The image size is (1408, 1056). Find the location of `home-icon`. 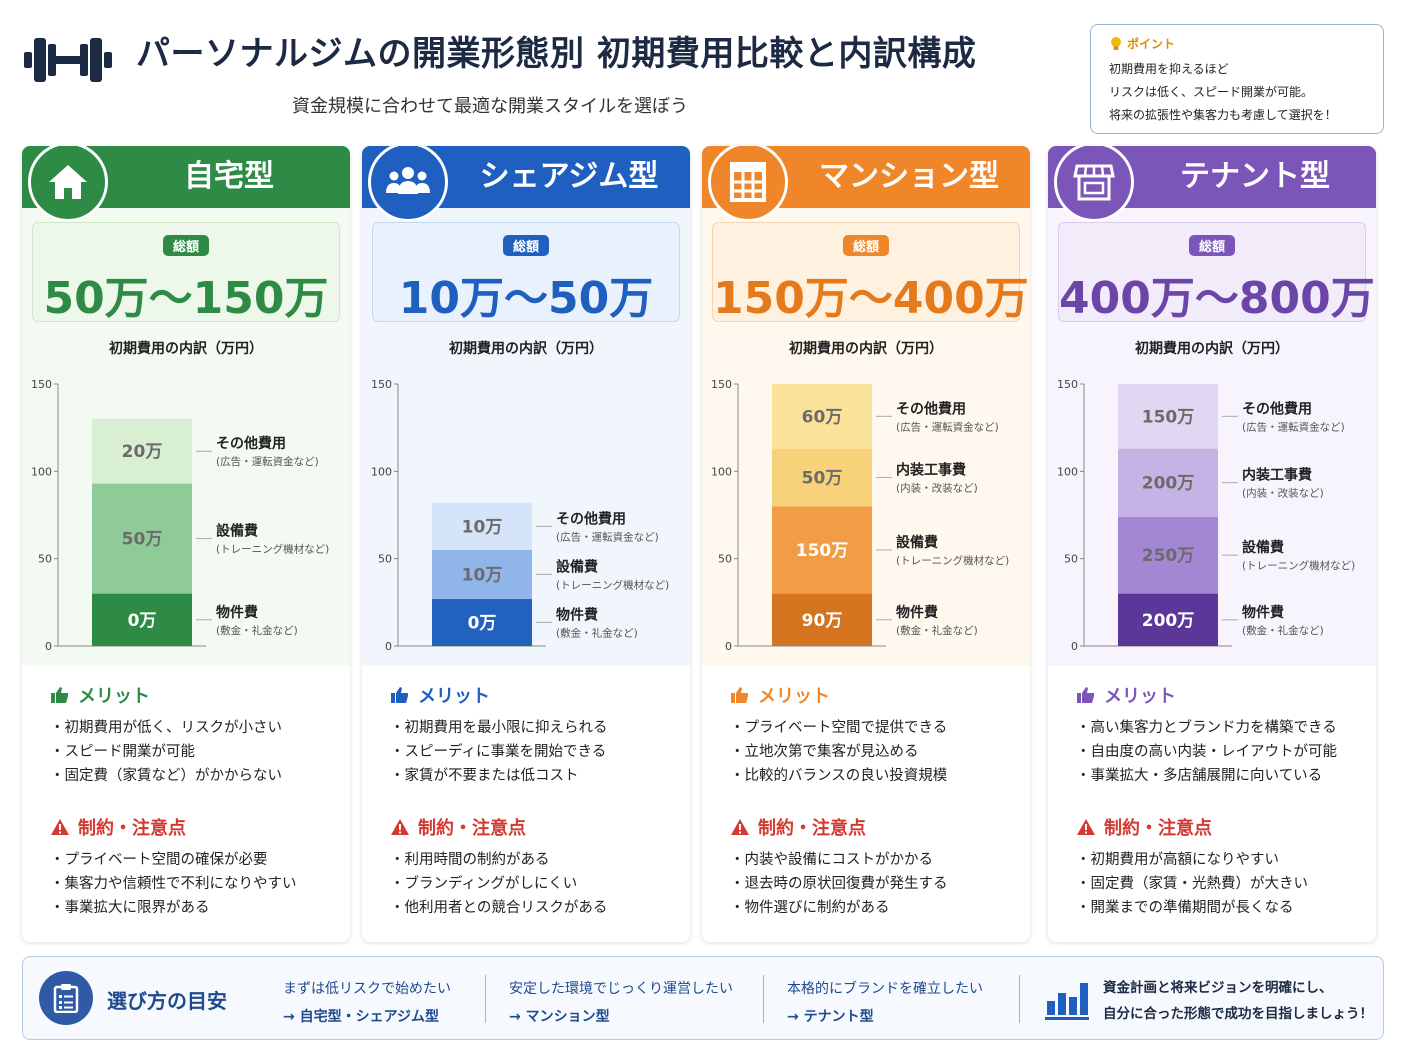

home-icon is located at coordinates (68, 184).